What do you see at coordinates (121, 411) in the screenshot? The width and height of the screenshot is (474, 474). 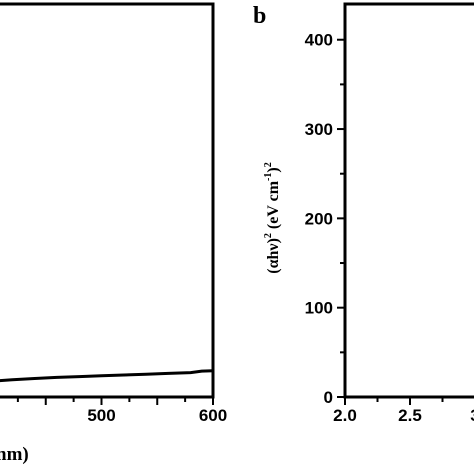 I see `panel-a-x-ticks: 500 600` at bounding box center [121, 411].